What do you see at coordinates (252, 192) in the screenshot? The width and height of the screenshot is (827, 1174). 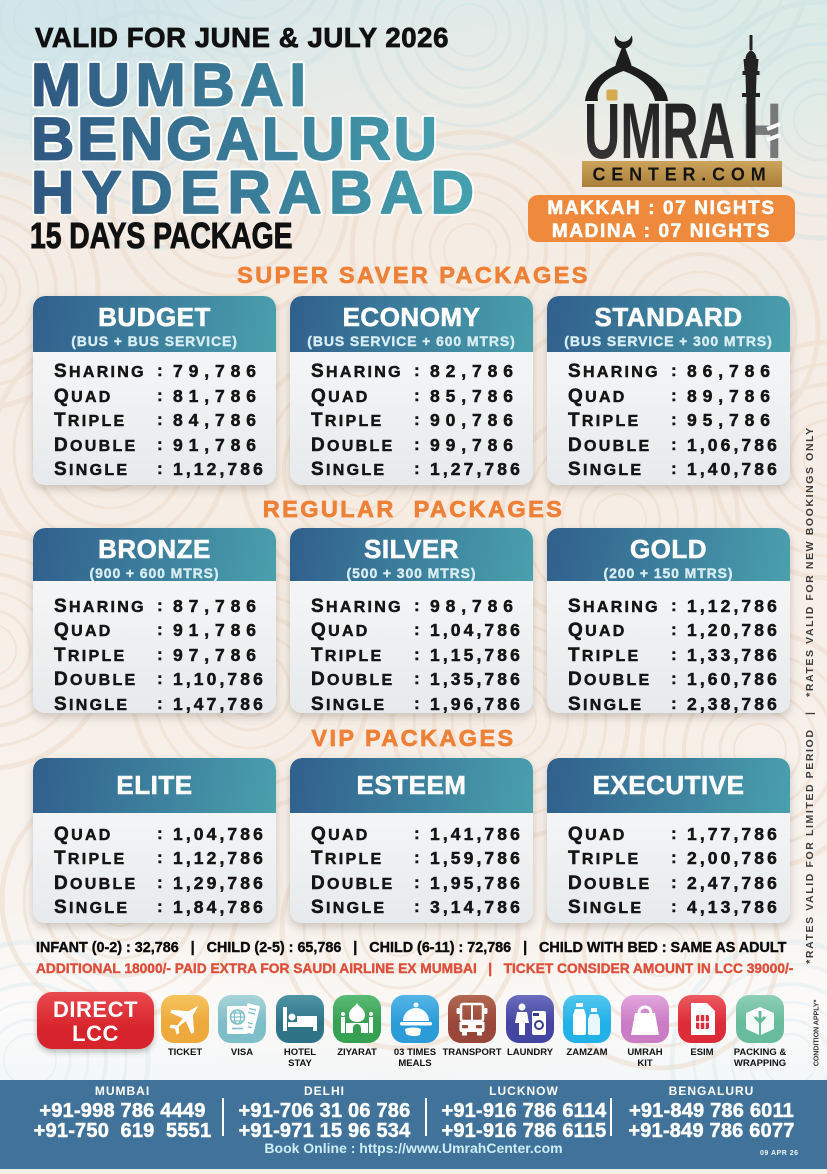 I see `svg-text: HYDERABAD` at bounding box center [252, 192].